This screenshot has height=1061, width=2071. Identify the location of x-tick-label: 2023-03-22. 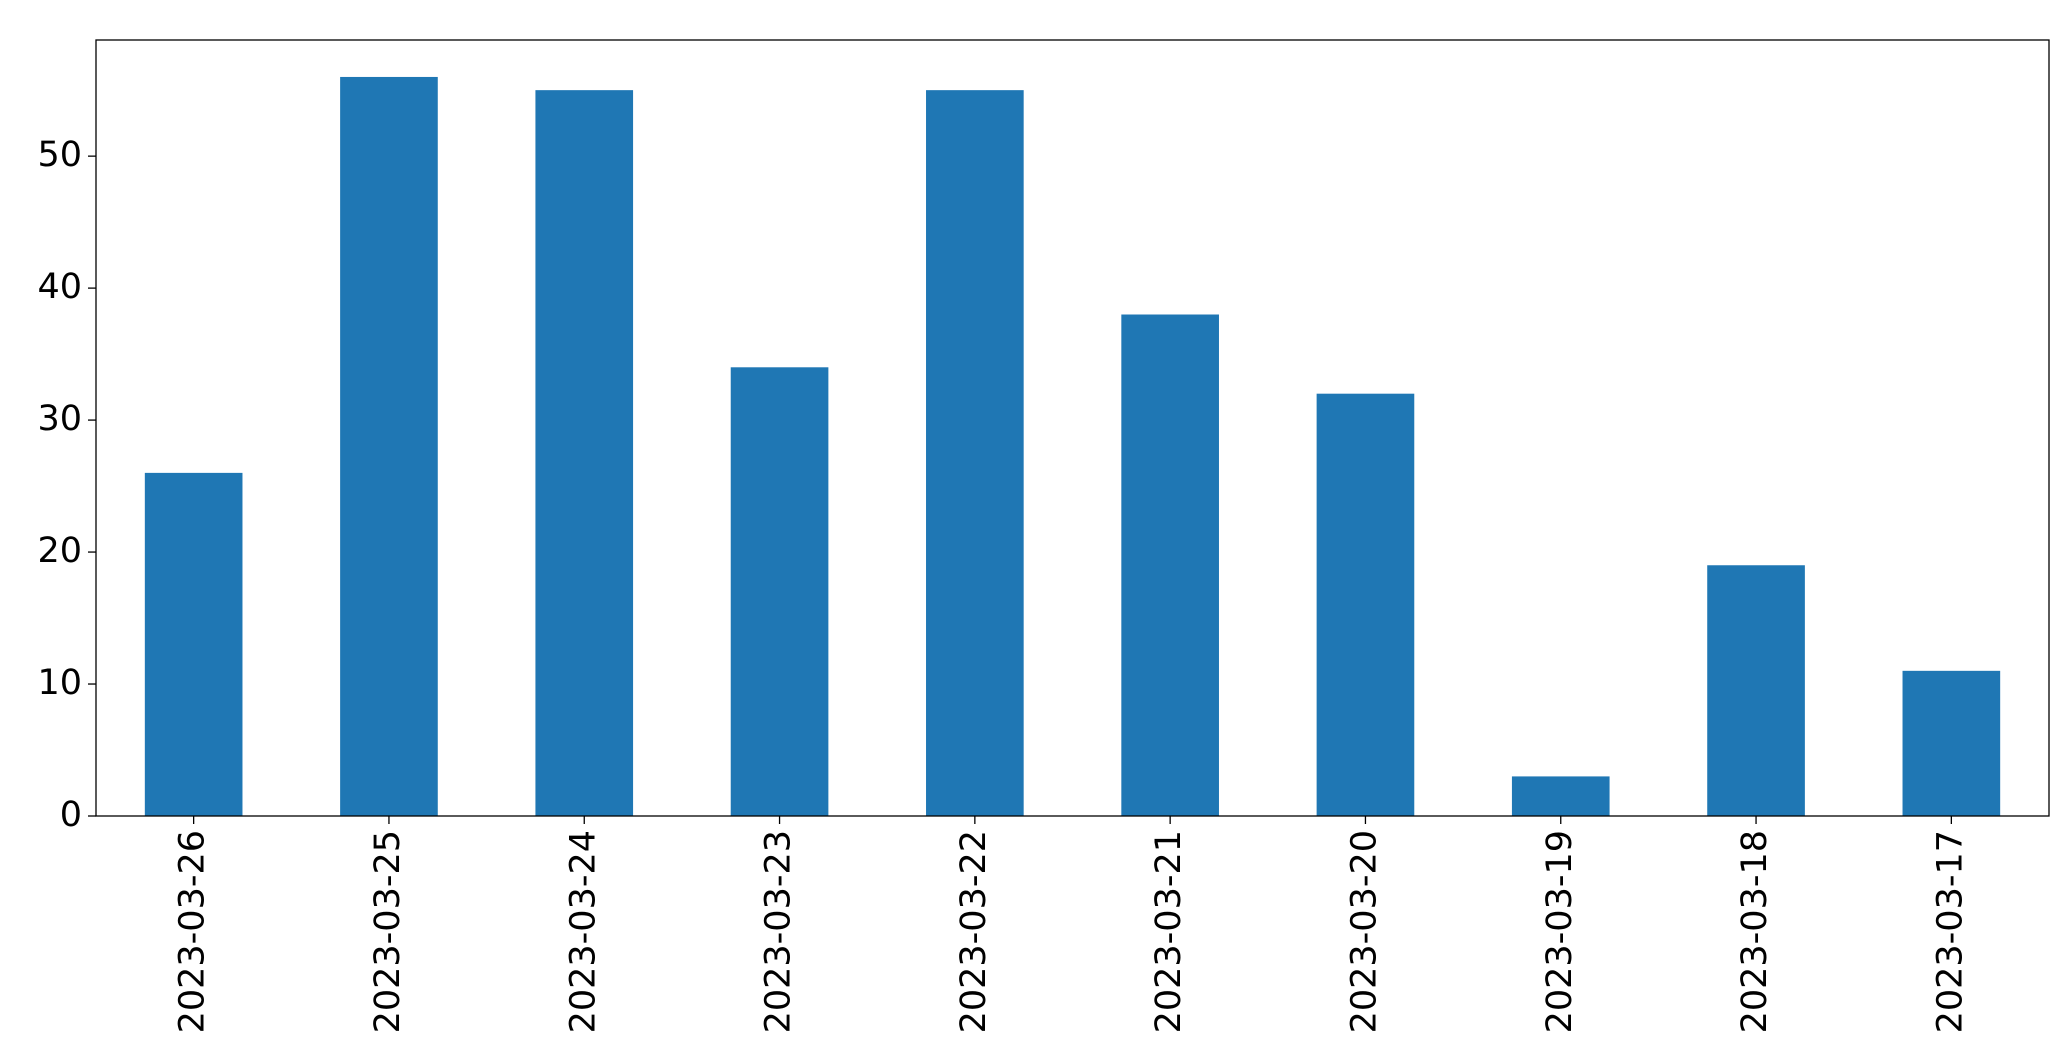
(974, 931).